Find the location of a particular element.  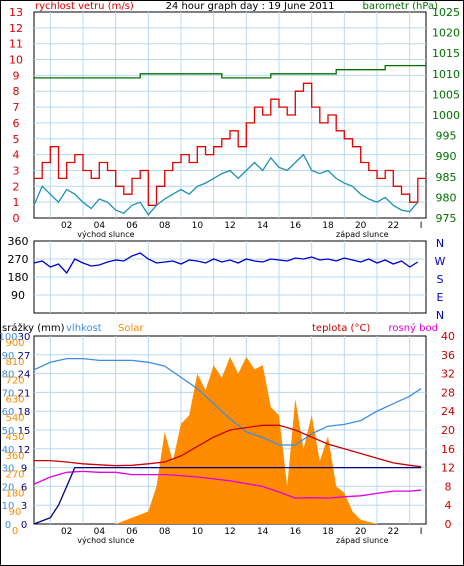

series-wind-gust is located at coordinates (226, 184).